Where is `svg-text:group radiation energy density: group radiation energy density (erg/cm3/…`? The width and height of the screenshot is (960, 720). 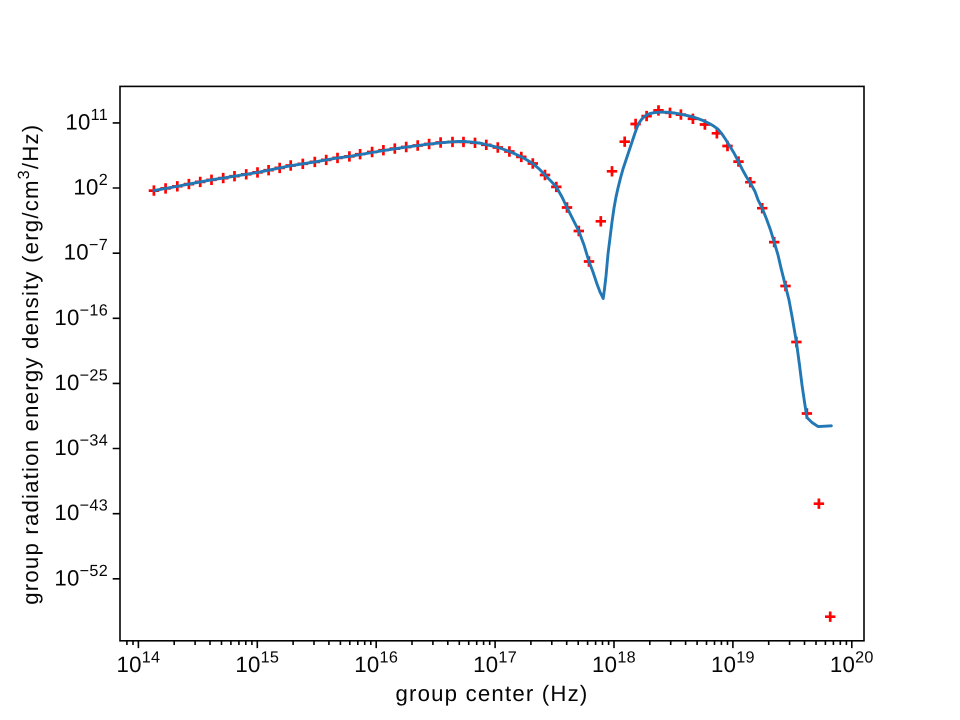 svg-text:group radiation energy density: group radiation energy density (erg/cm3/… is located at coordinates (29, 364).